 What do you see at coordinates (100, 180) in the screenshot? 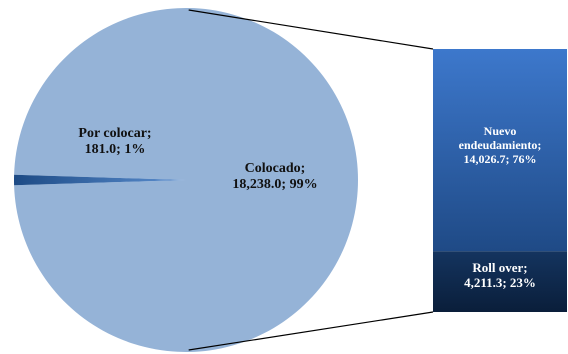
I see `pie-slice-por-colocar` at bounding box center [100, 180].